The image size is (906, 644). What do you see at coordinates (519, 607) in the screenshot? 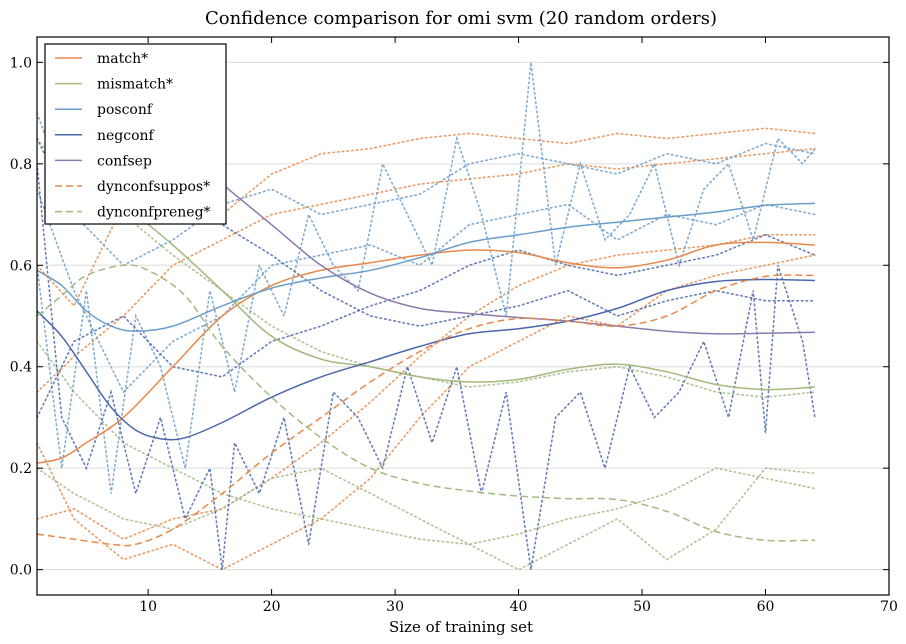
I see `x-tick-label: 40` at bounding box center [519, 607].